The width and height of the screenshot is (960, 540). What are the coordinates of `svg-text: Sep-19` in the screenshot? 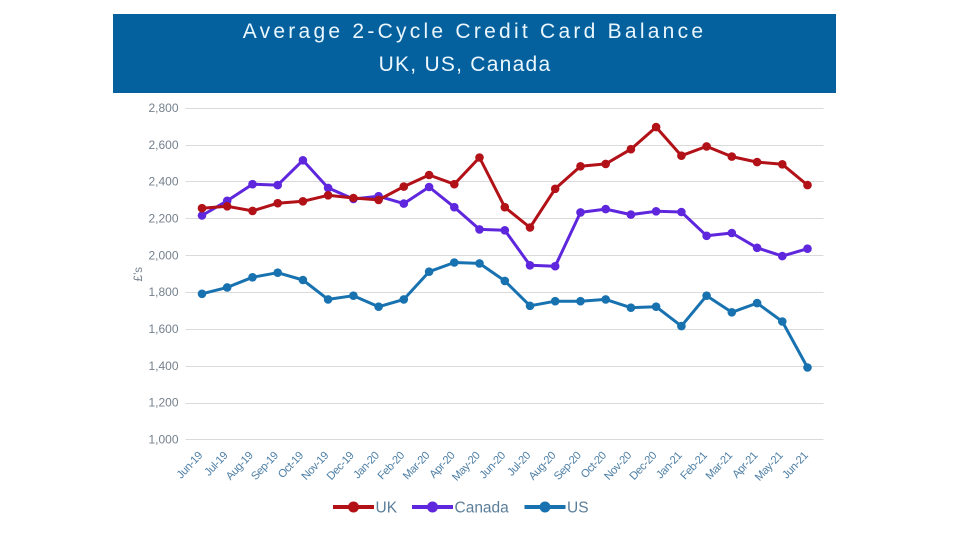 It's located at (265, 466).